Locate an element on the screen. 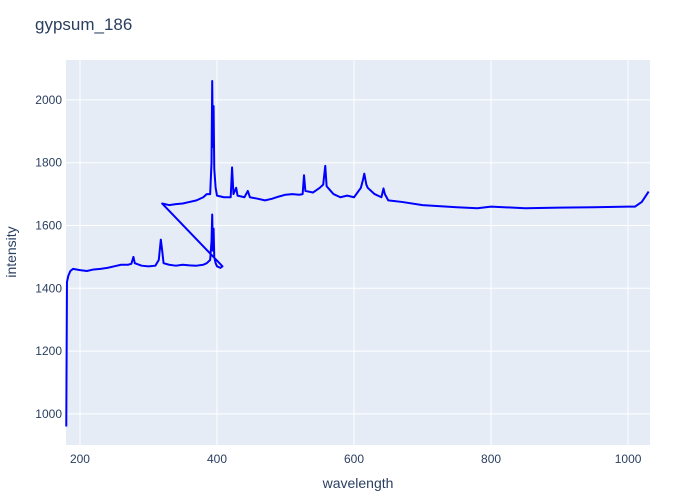  chart-title: gypsum_186 is located at coordinates (83, 24).